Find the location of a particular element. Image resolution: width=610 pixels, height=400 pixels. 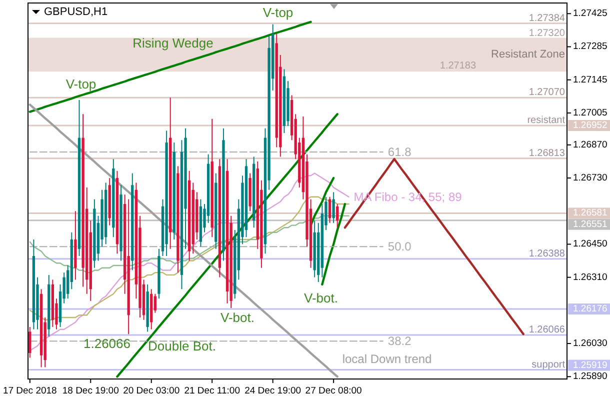

y-tick-label: 1.27145 is located at coordinates (590, 80).